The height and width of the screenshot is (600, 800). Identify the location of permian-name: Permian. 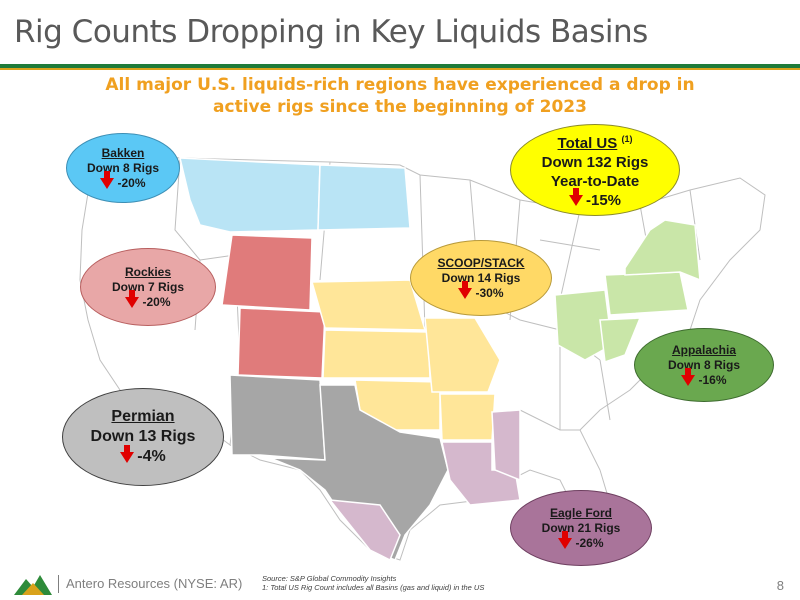
(143, 416).